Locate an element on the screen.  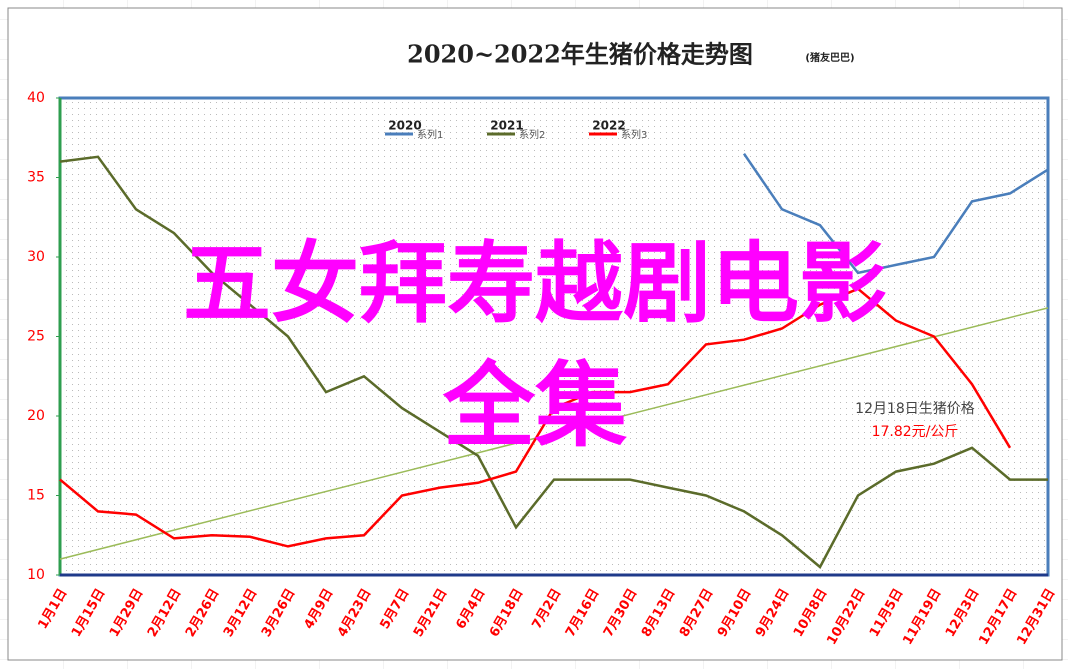
legend-label: 系列2 is located at coordinates (532, 134).